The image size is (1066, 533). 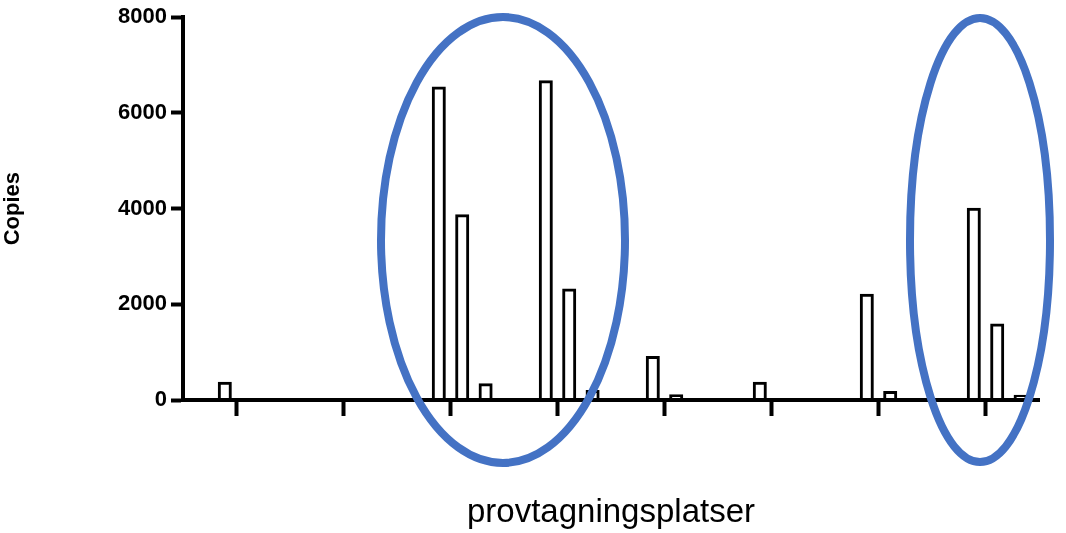 I want to click on y-tick-label: 2000, so click(x=142, y=303).